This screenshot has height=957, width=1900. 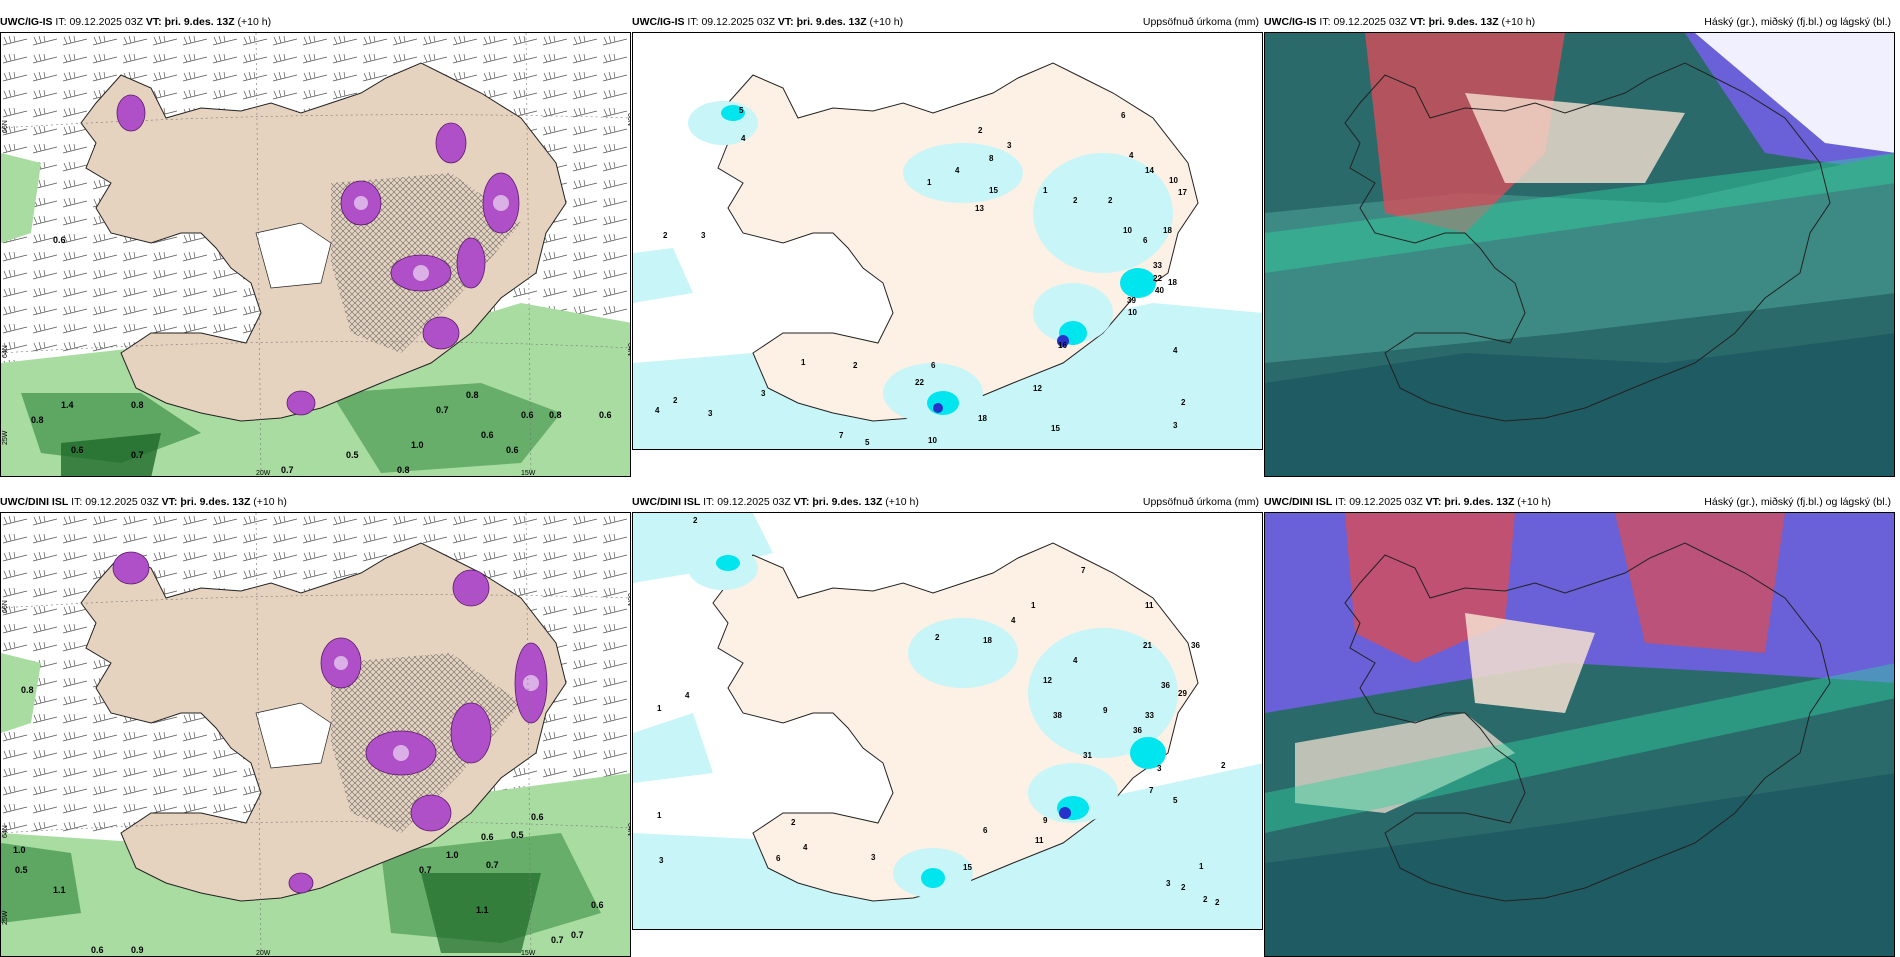 What do you see at coordinates (352, 455) in the screenshot?
I see `svg-text: 0.5` at bounding box center [352, 455].